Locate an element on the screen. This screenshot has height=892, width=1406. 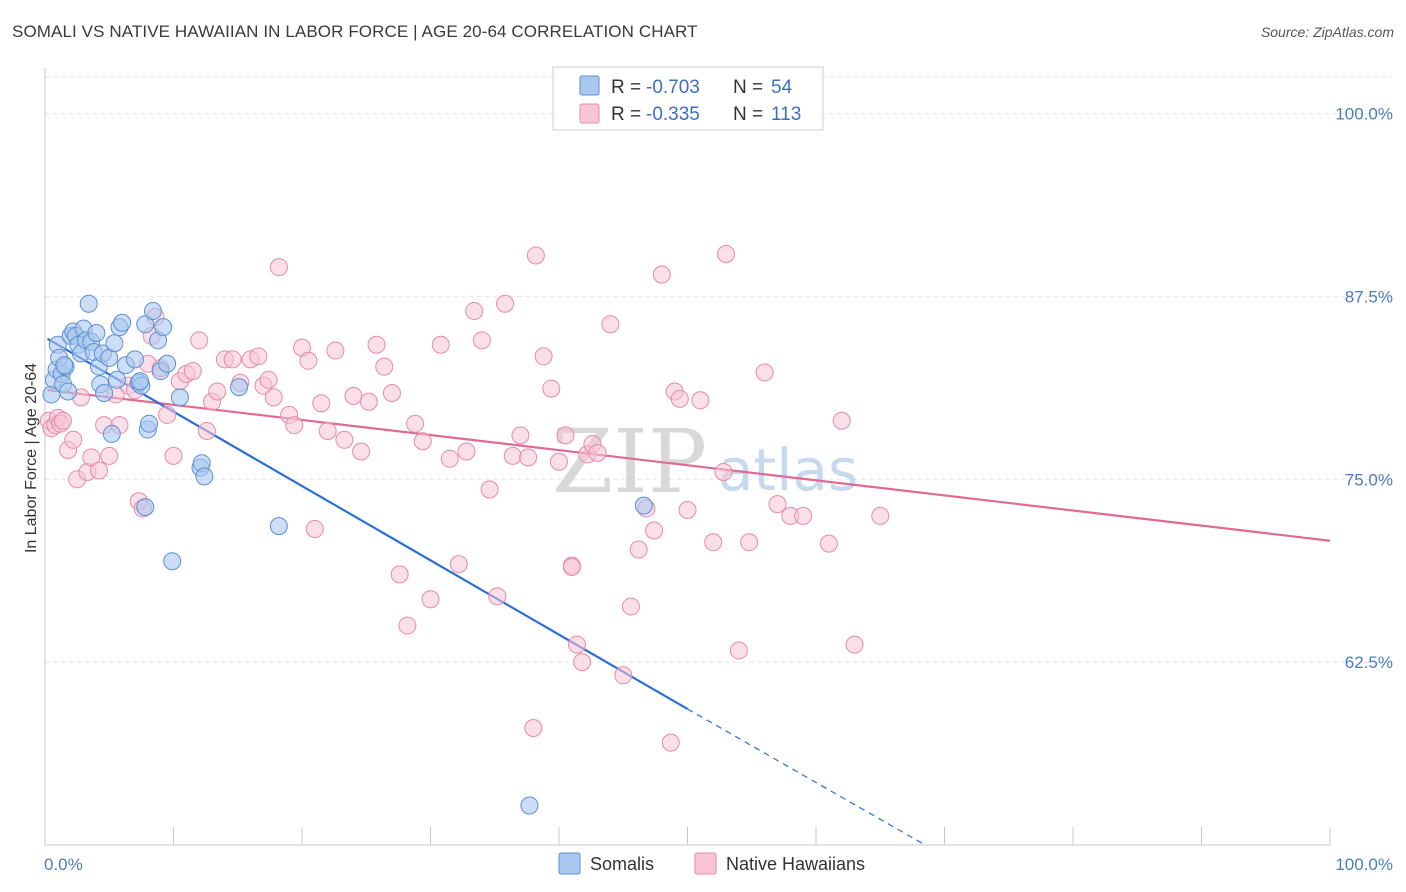
y-tick-labels: 62.5% 75.0% 87.5% 100.0% is located at coordinates (1364, 389).